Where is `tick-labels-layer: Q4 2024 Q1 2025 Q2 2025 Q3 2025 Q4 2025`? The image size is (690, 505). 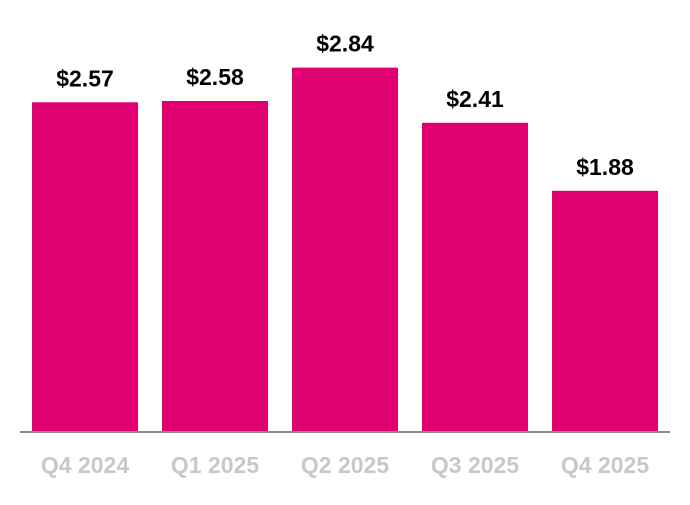 tick-labels-layer: Q4 2024 Q1 2025 Q2 2025 Q3 2025 Q4 2025 is located at coordinates (345, 465).